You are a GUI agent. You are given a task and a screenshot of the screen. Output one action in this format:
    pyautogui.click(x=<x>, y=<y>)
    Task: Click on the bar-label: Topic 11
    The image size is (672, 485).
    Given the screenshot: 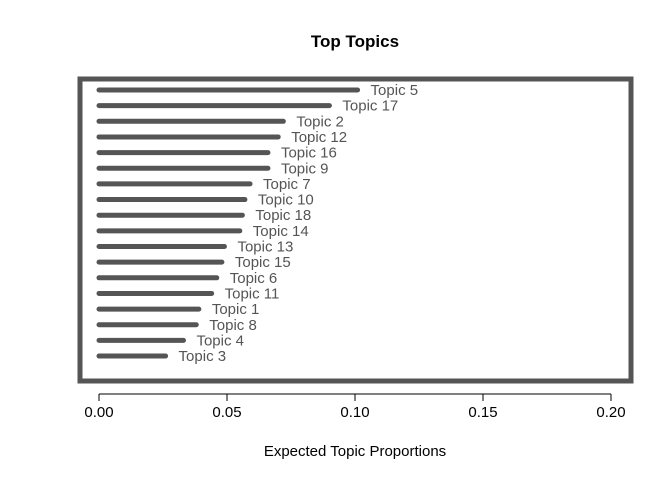 What is the action you would take?
    pyautogui.click(x=252, y=293)
    